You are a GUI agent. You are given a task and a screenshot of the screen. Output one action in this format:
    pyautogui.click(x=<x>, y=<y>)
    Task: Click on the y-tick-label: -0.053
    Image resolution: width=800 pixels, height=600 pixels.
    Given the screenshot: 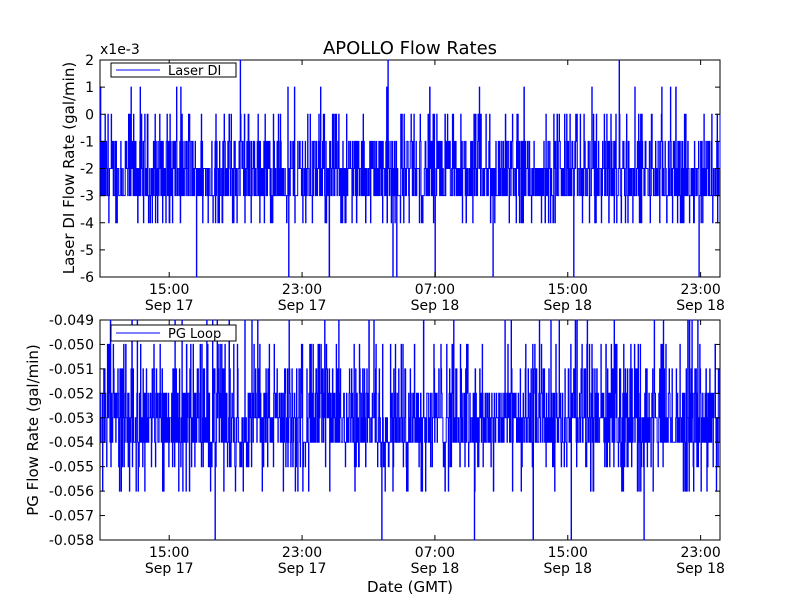 What is the action you would take?
    pyautogui.click(x=71, y=419)
    